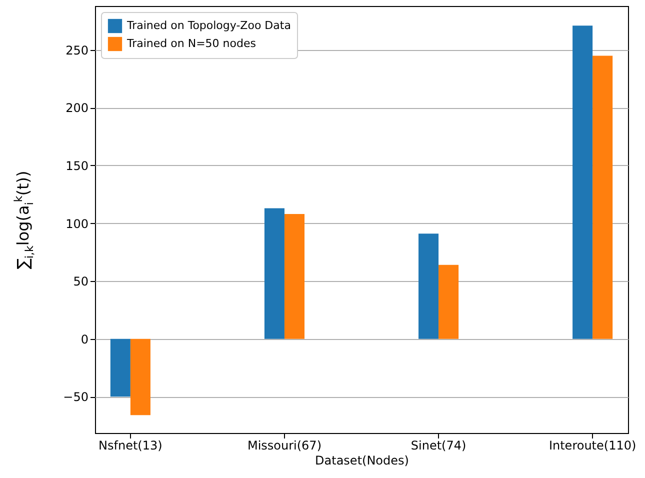  What do you see at coordinates (84, 339) in the screenshot?
I see `y-tick-label: 0` at bounding box center [84, 339].